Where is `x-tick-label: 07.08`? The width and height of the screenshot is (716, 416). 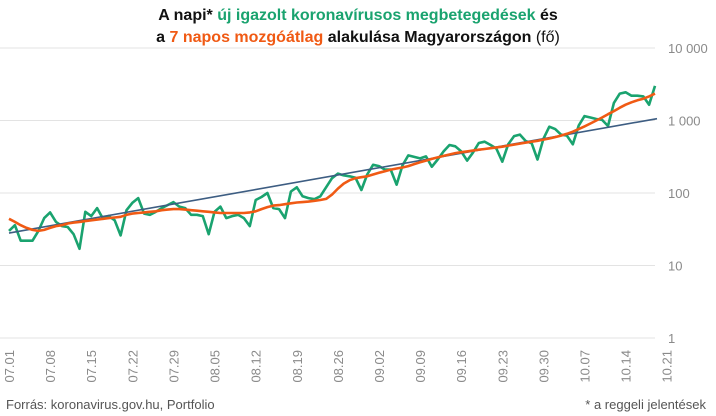
x-tick-label: 07.08 is located at coordinates (50, 366).